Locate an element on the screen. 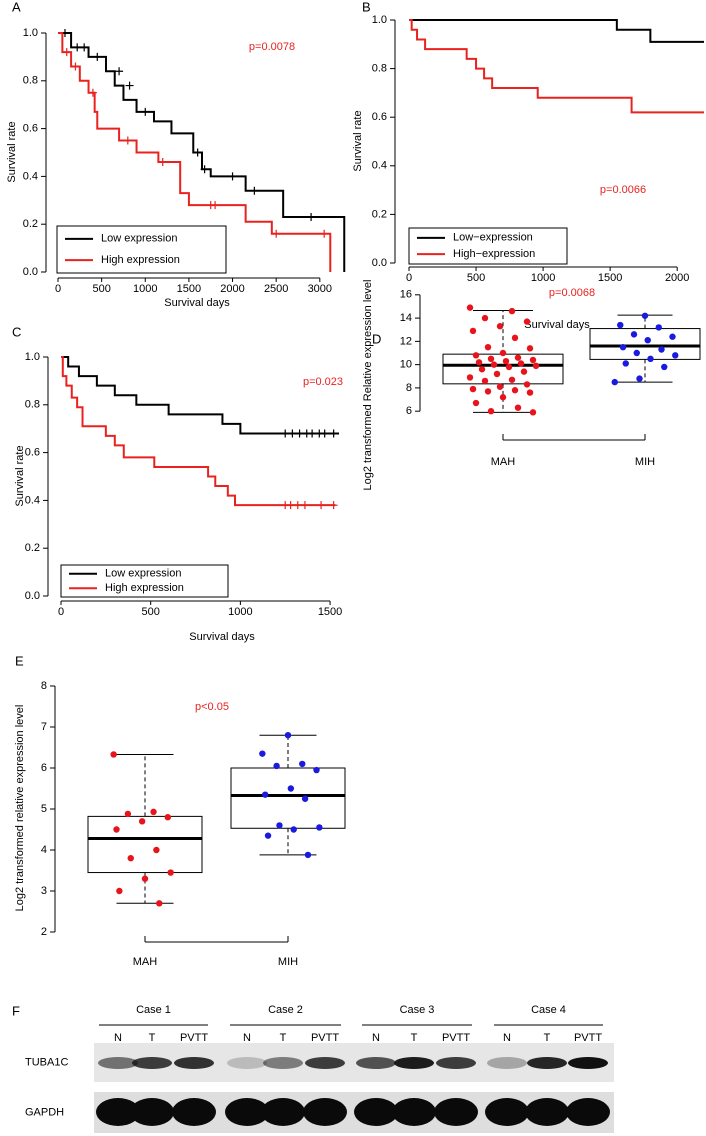 The image size is (706, 1136). lane-label: PVTT is located at coordinates (325, 1038).